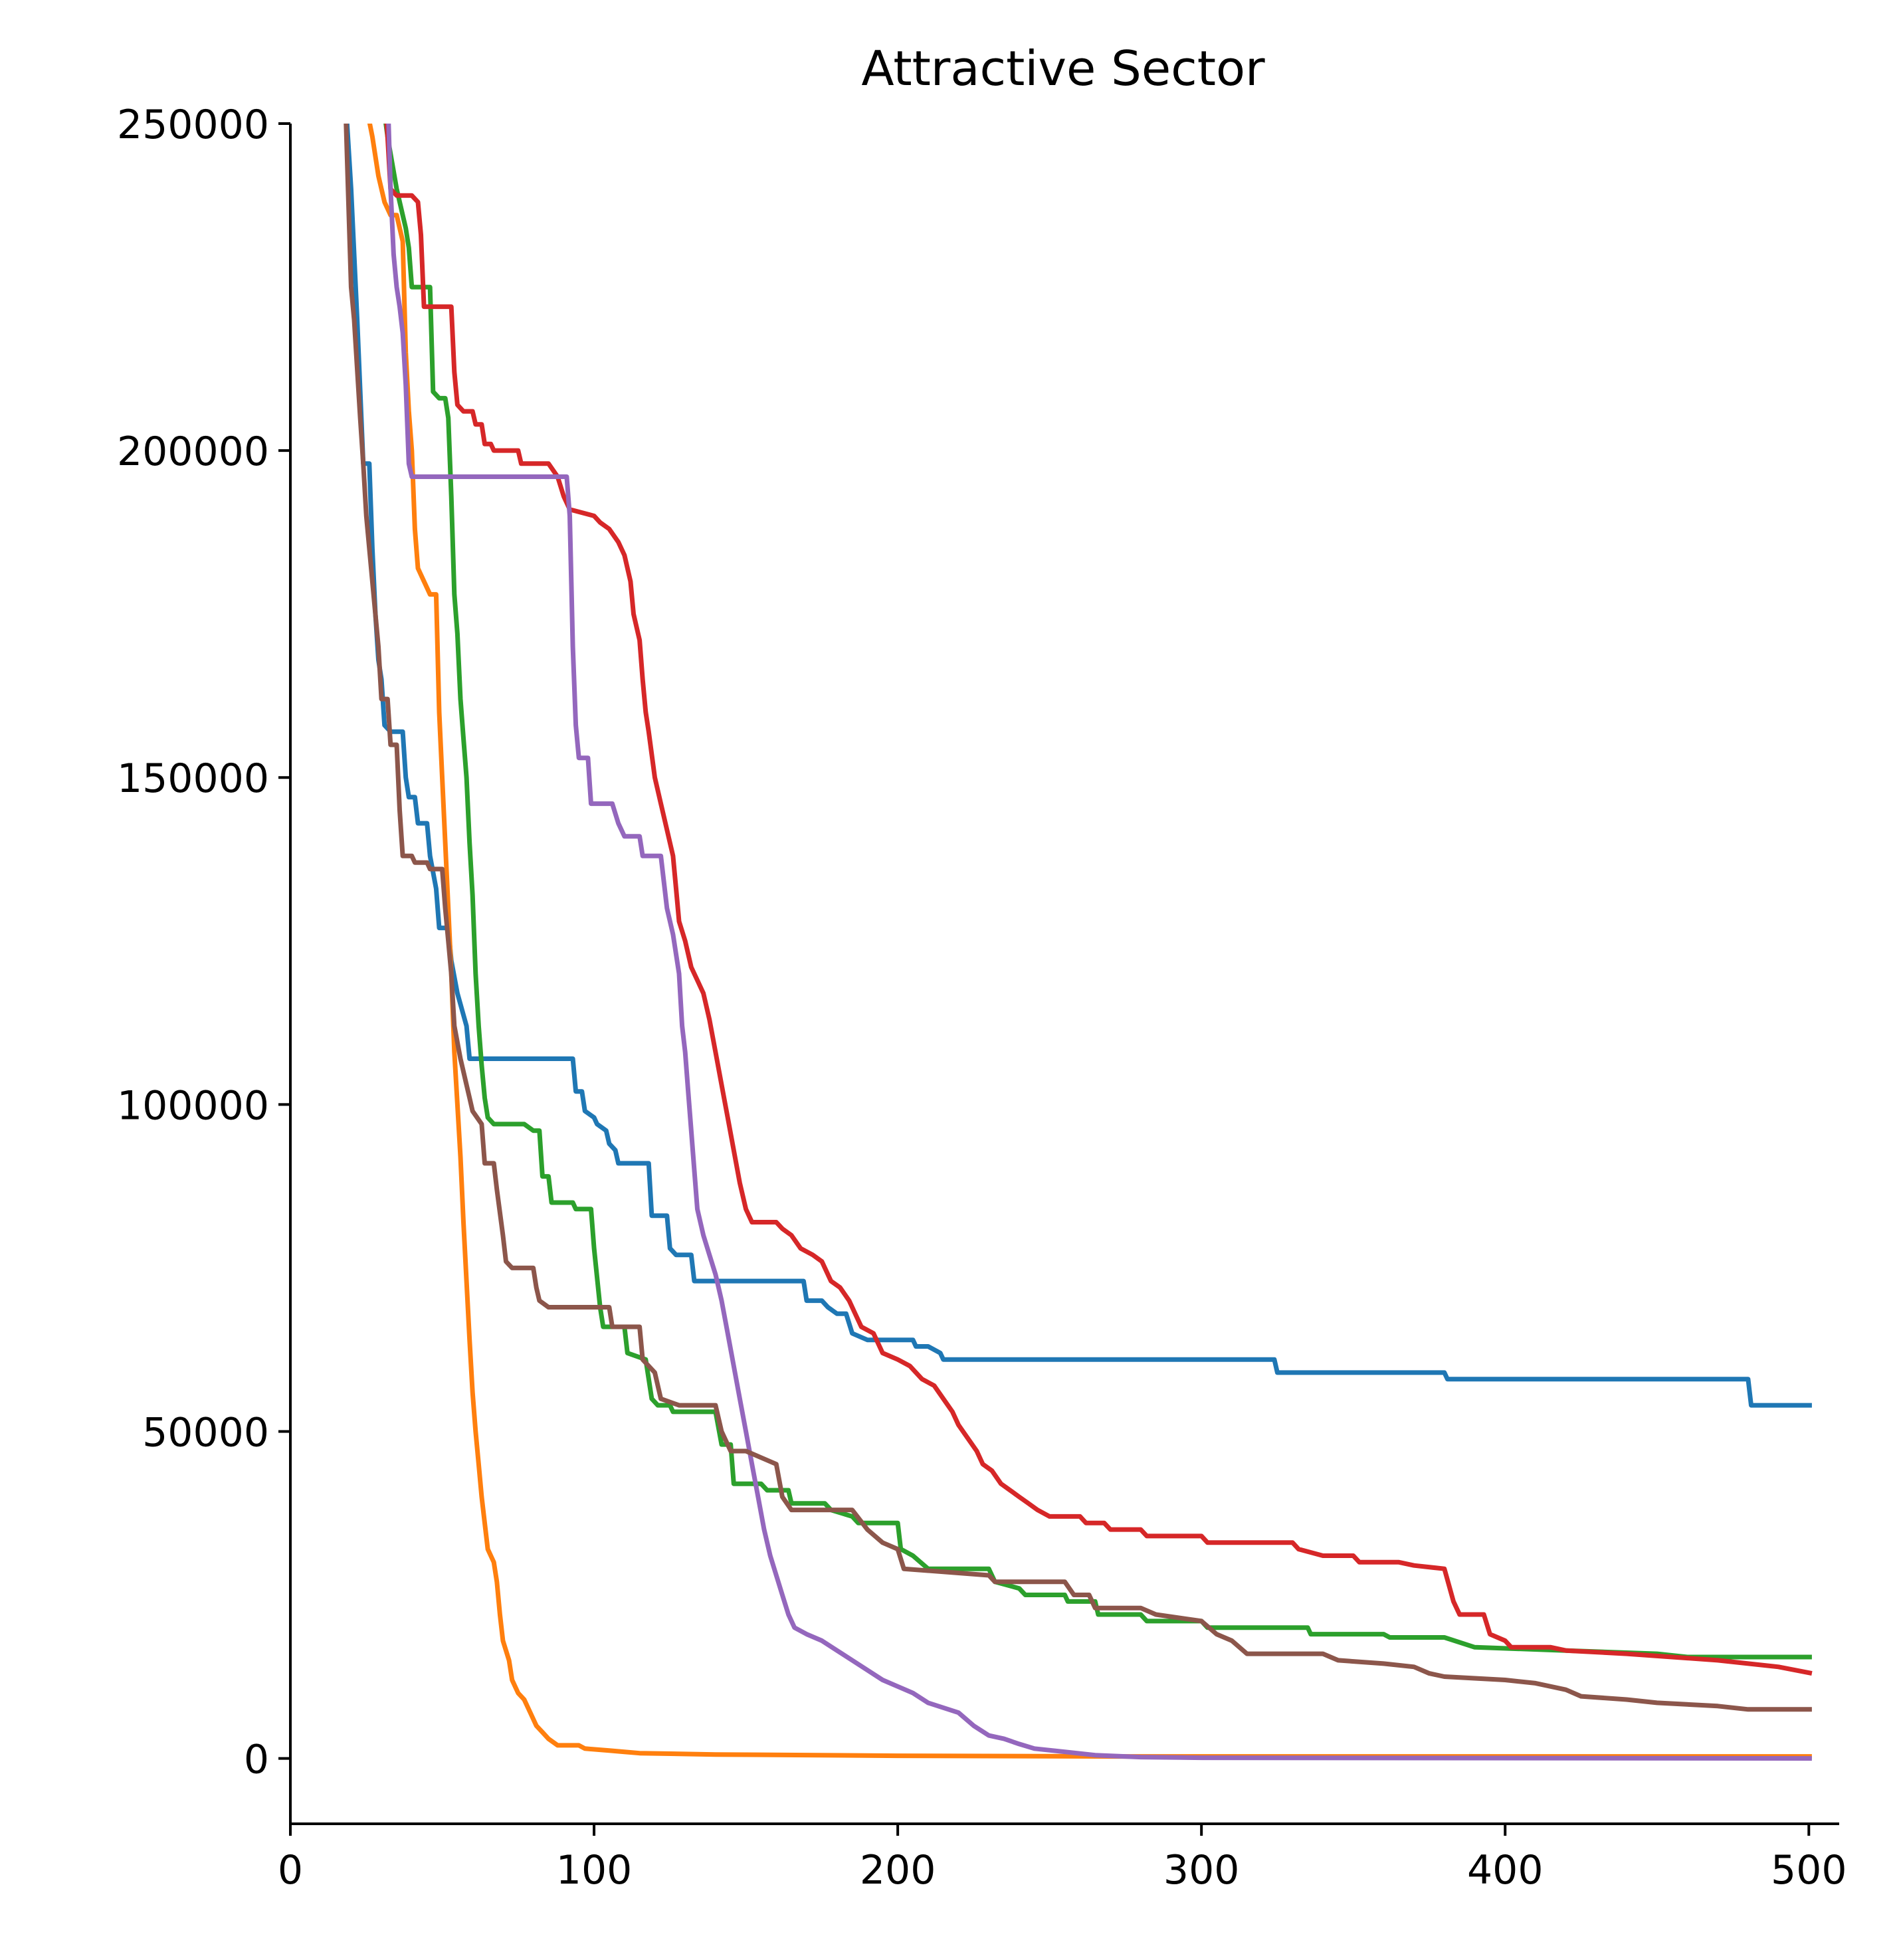 Image resolution: width=1899 pixels, height=1960 pixels. I want to click on y-axis-ticks: 0 50000 100000 150000 200000 250000, so click(203, 942).